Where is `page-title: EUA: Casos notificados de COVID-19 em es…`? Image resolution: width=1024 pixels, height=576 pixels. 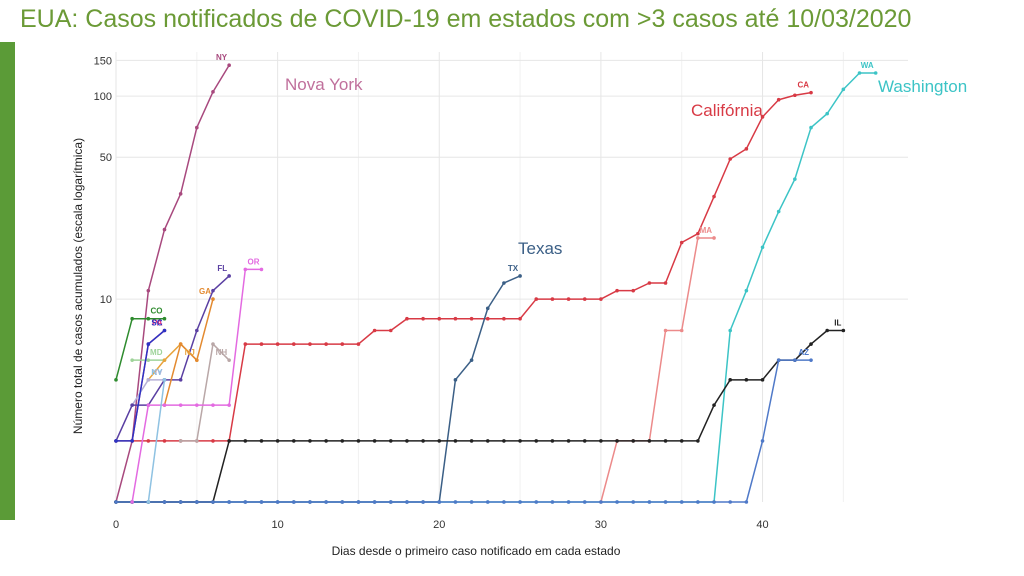 page-title: EUA: Casos notificados de COVID-19 em es… is located at coordinates (466, 19).